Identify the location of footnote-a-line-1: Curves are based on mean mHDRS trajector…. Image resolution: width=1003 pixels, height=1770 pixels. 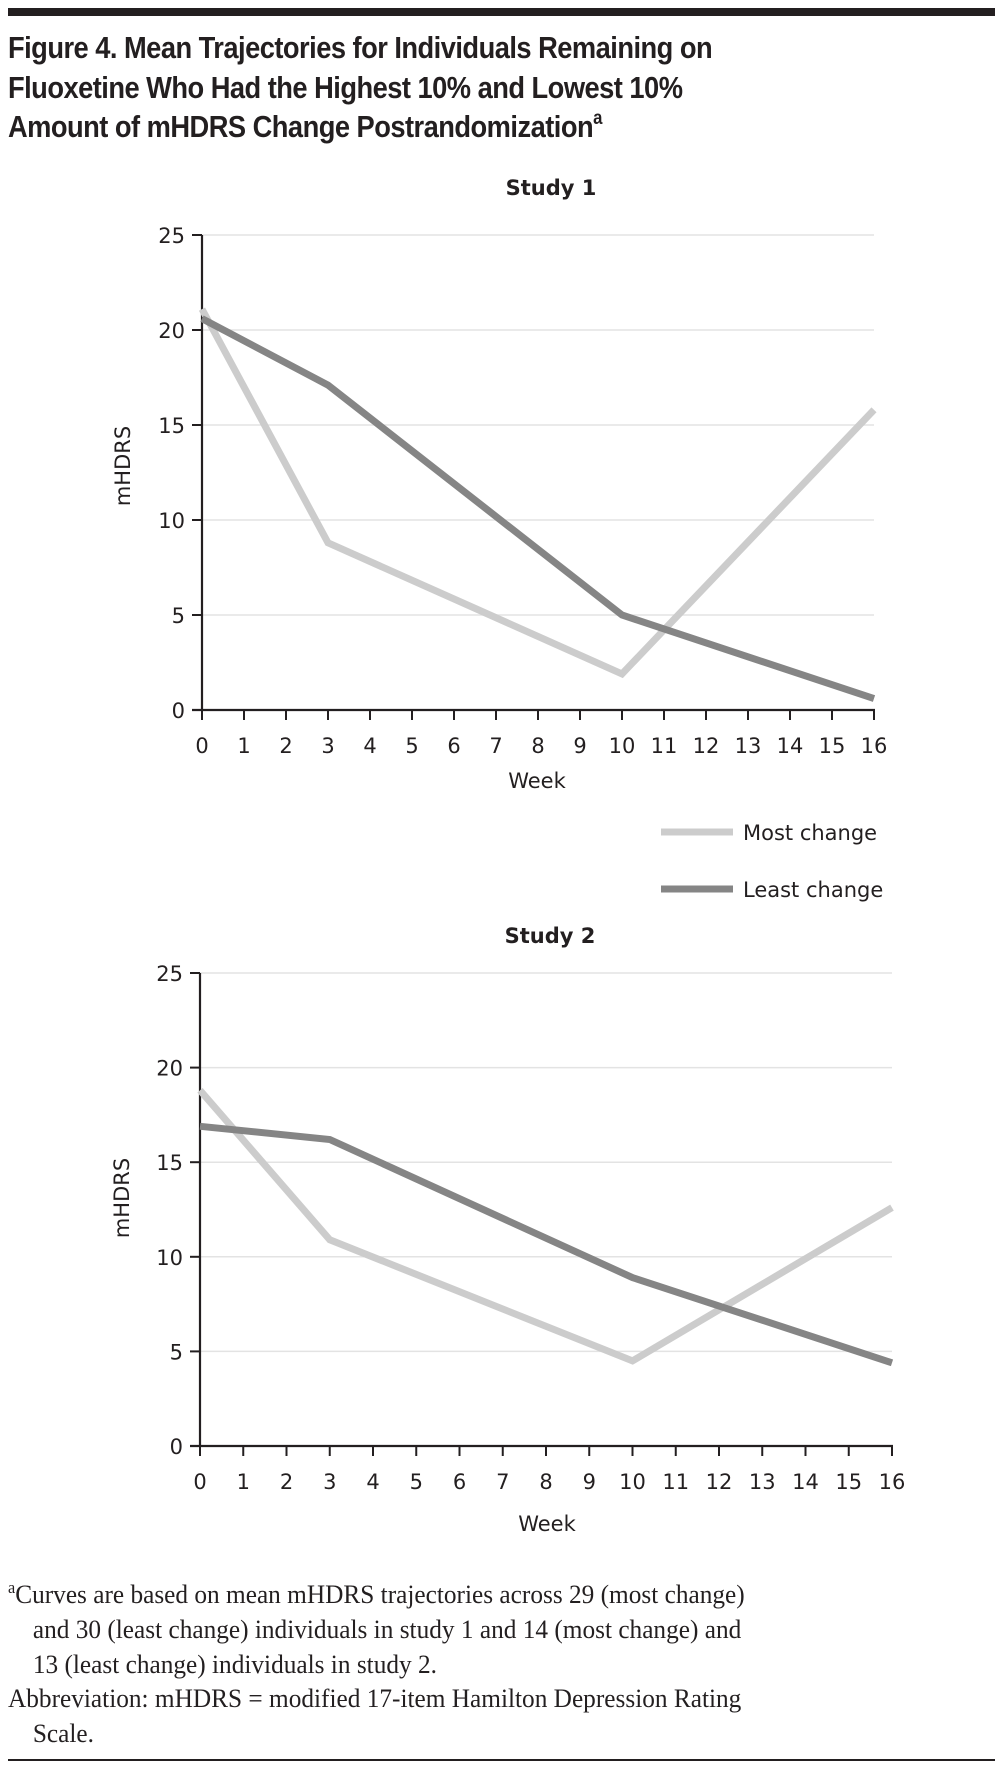
(380, 1594).